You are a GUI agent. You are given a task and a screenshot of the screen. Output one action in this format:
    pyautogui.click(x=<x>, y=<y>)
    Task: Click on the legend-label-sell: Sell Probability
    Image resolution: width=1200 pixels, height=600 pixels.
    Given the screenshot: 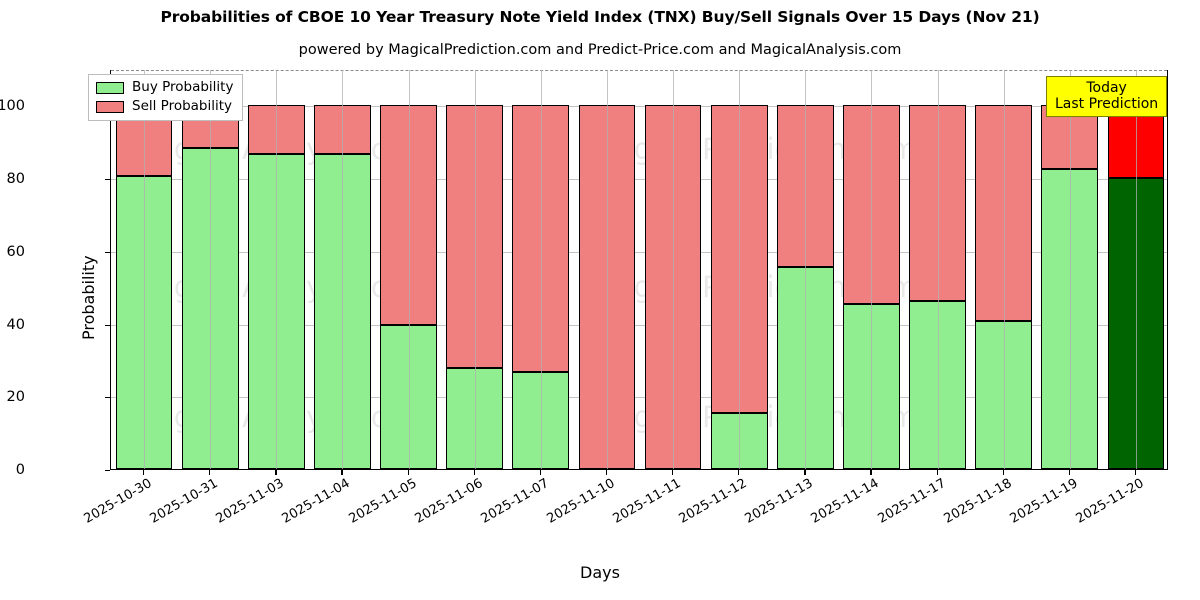 What is the action you would take?
    pyautogui.click(x=182, y=106)
    